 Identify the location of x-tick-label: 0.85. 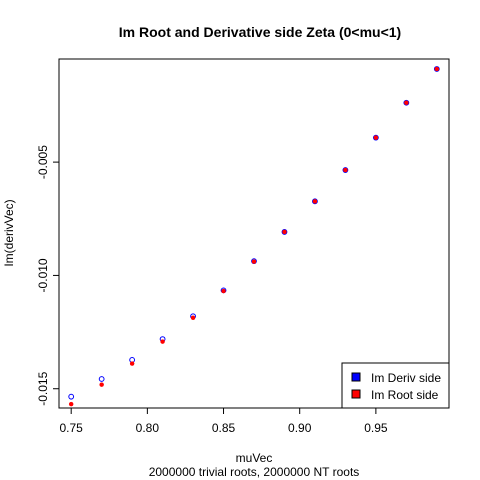
(224, 428).